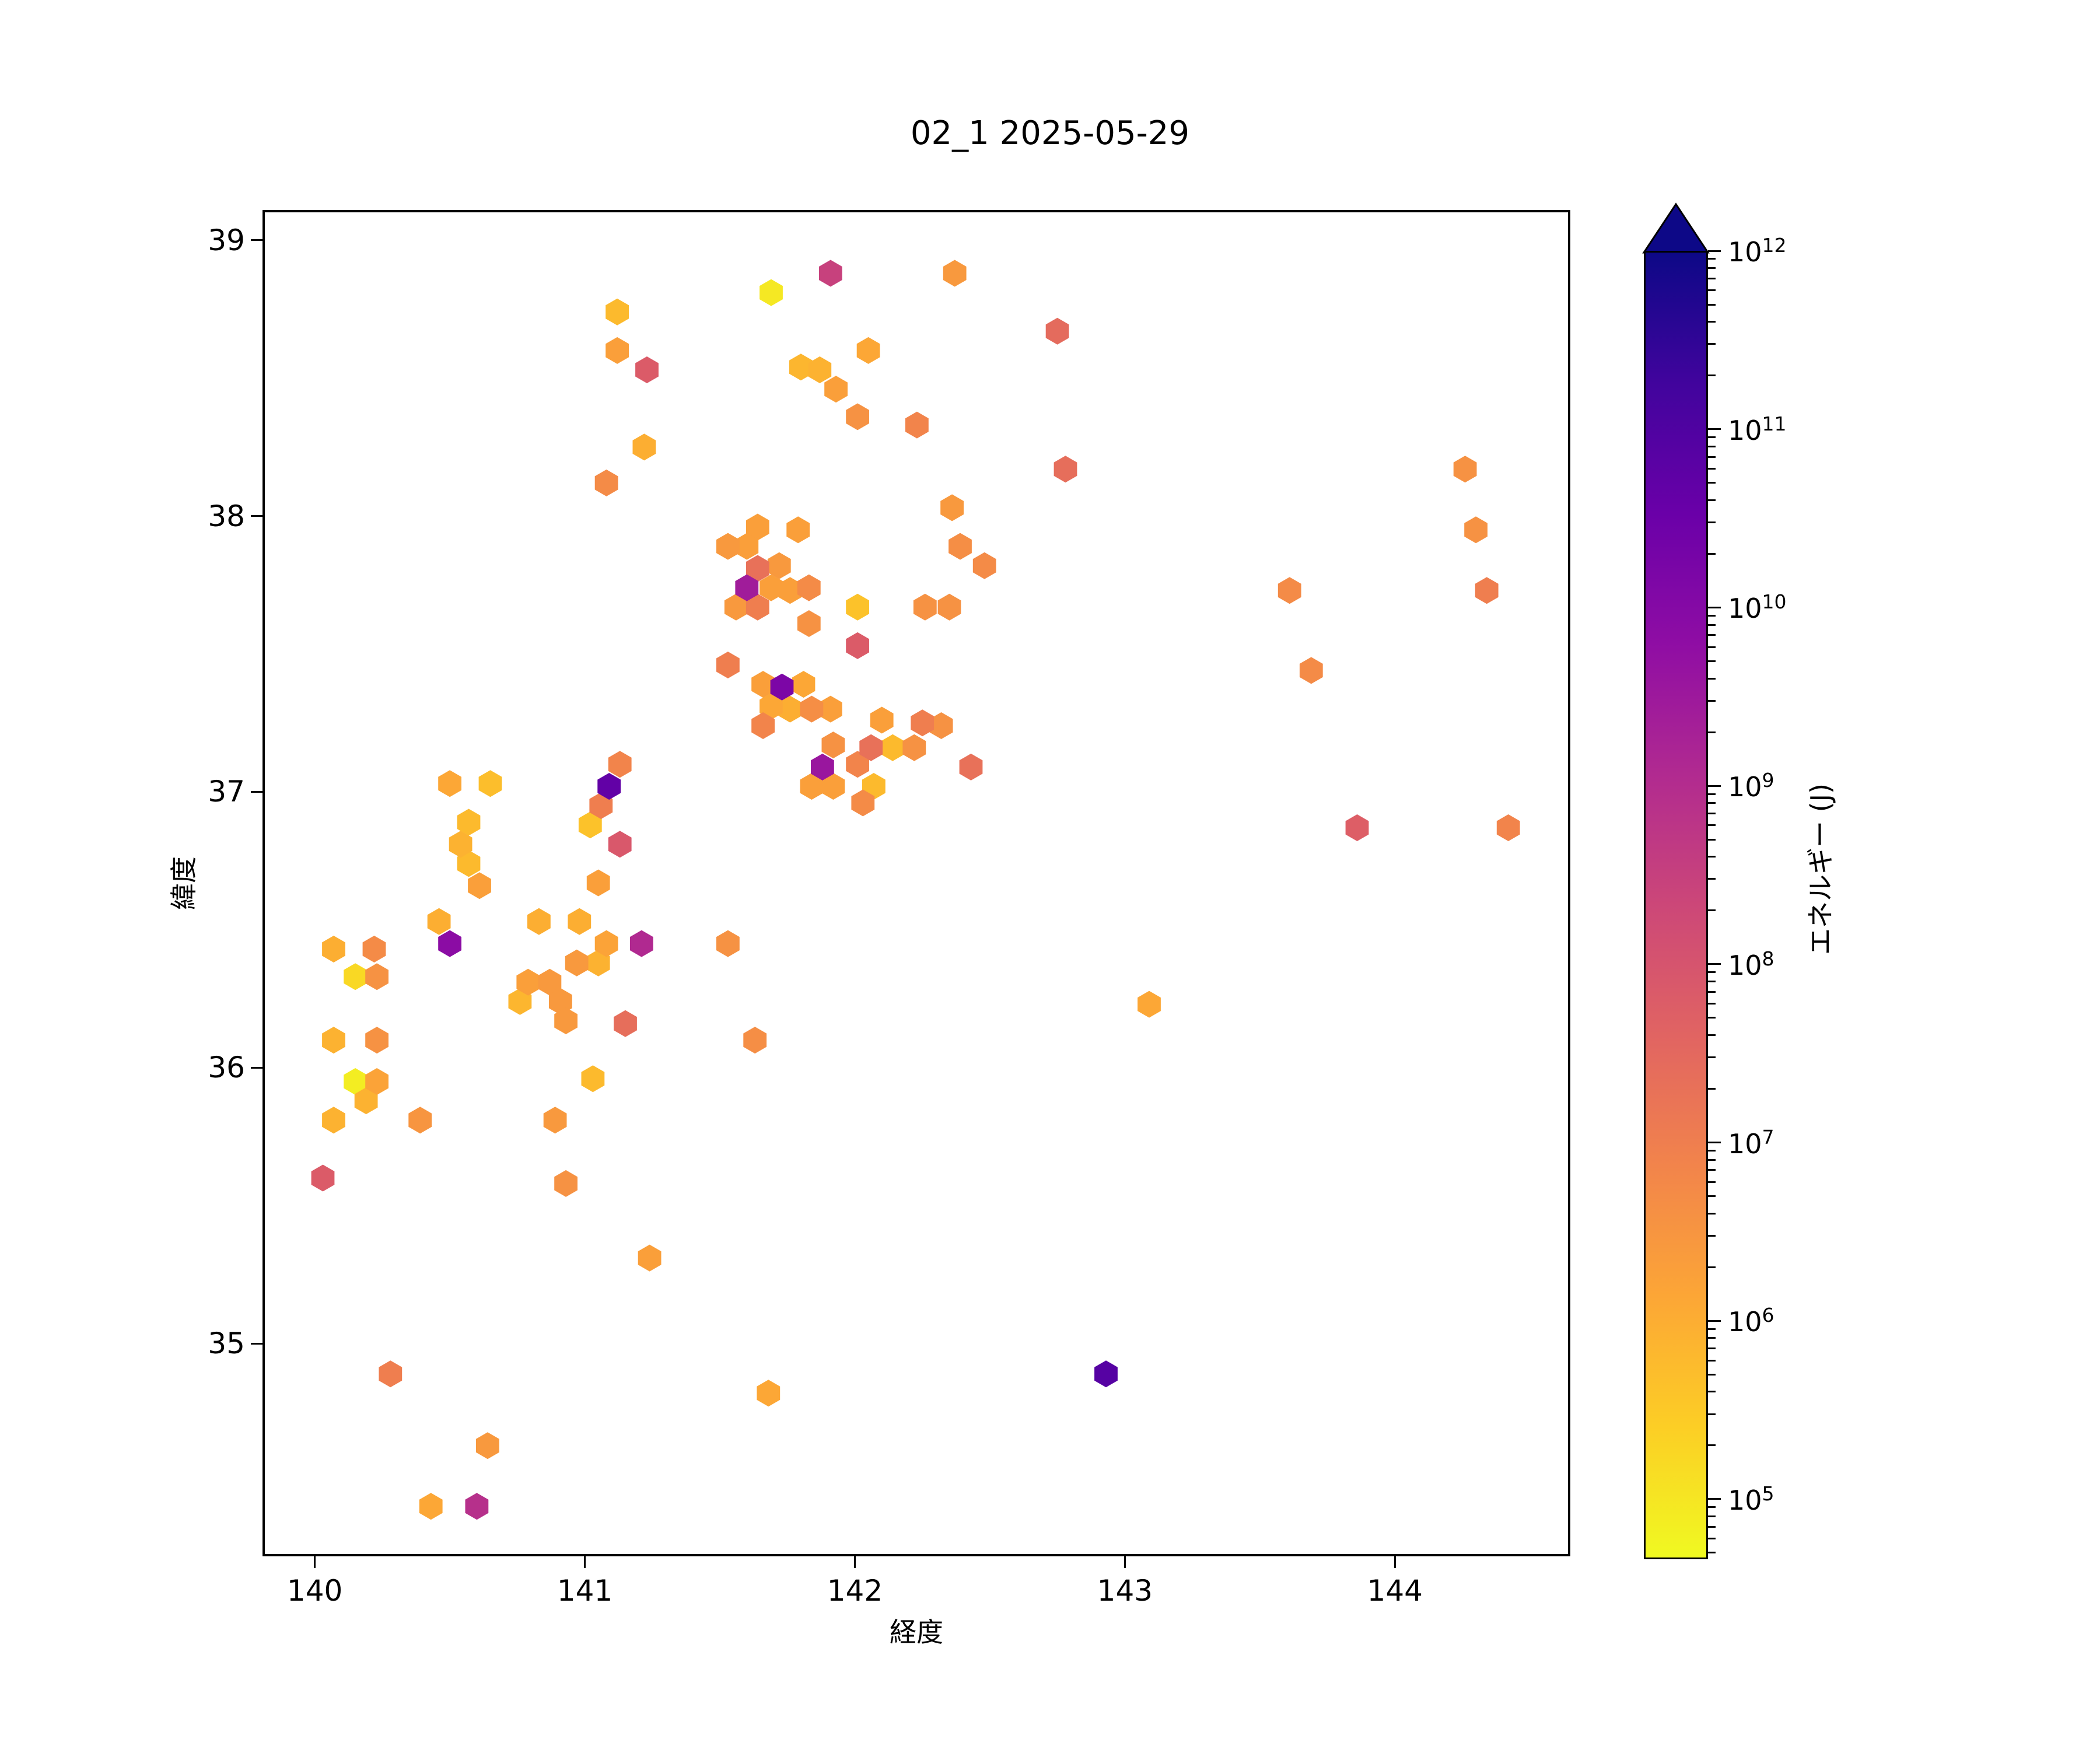 This screenshot has height=1750, width=2100. I want to click on y-tick-label: 37, so click(226, 792).